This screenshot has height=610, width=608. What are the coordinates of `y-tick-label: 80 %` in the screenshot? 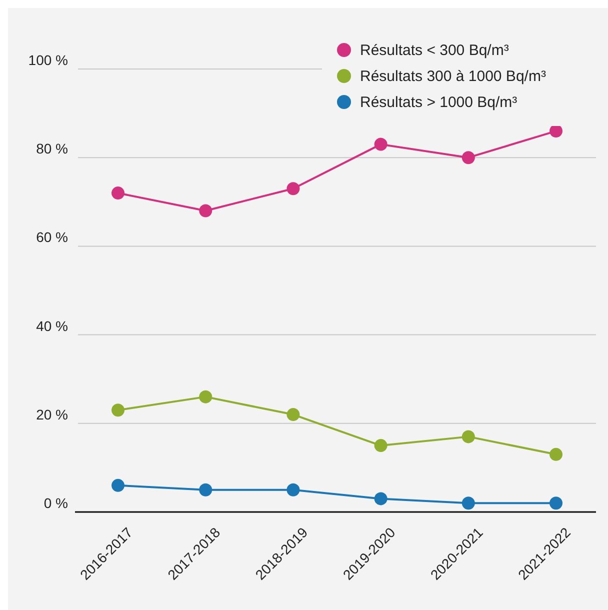 It's located at (52, 148).